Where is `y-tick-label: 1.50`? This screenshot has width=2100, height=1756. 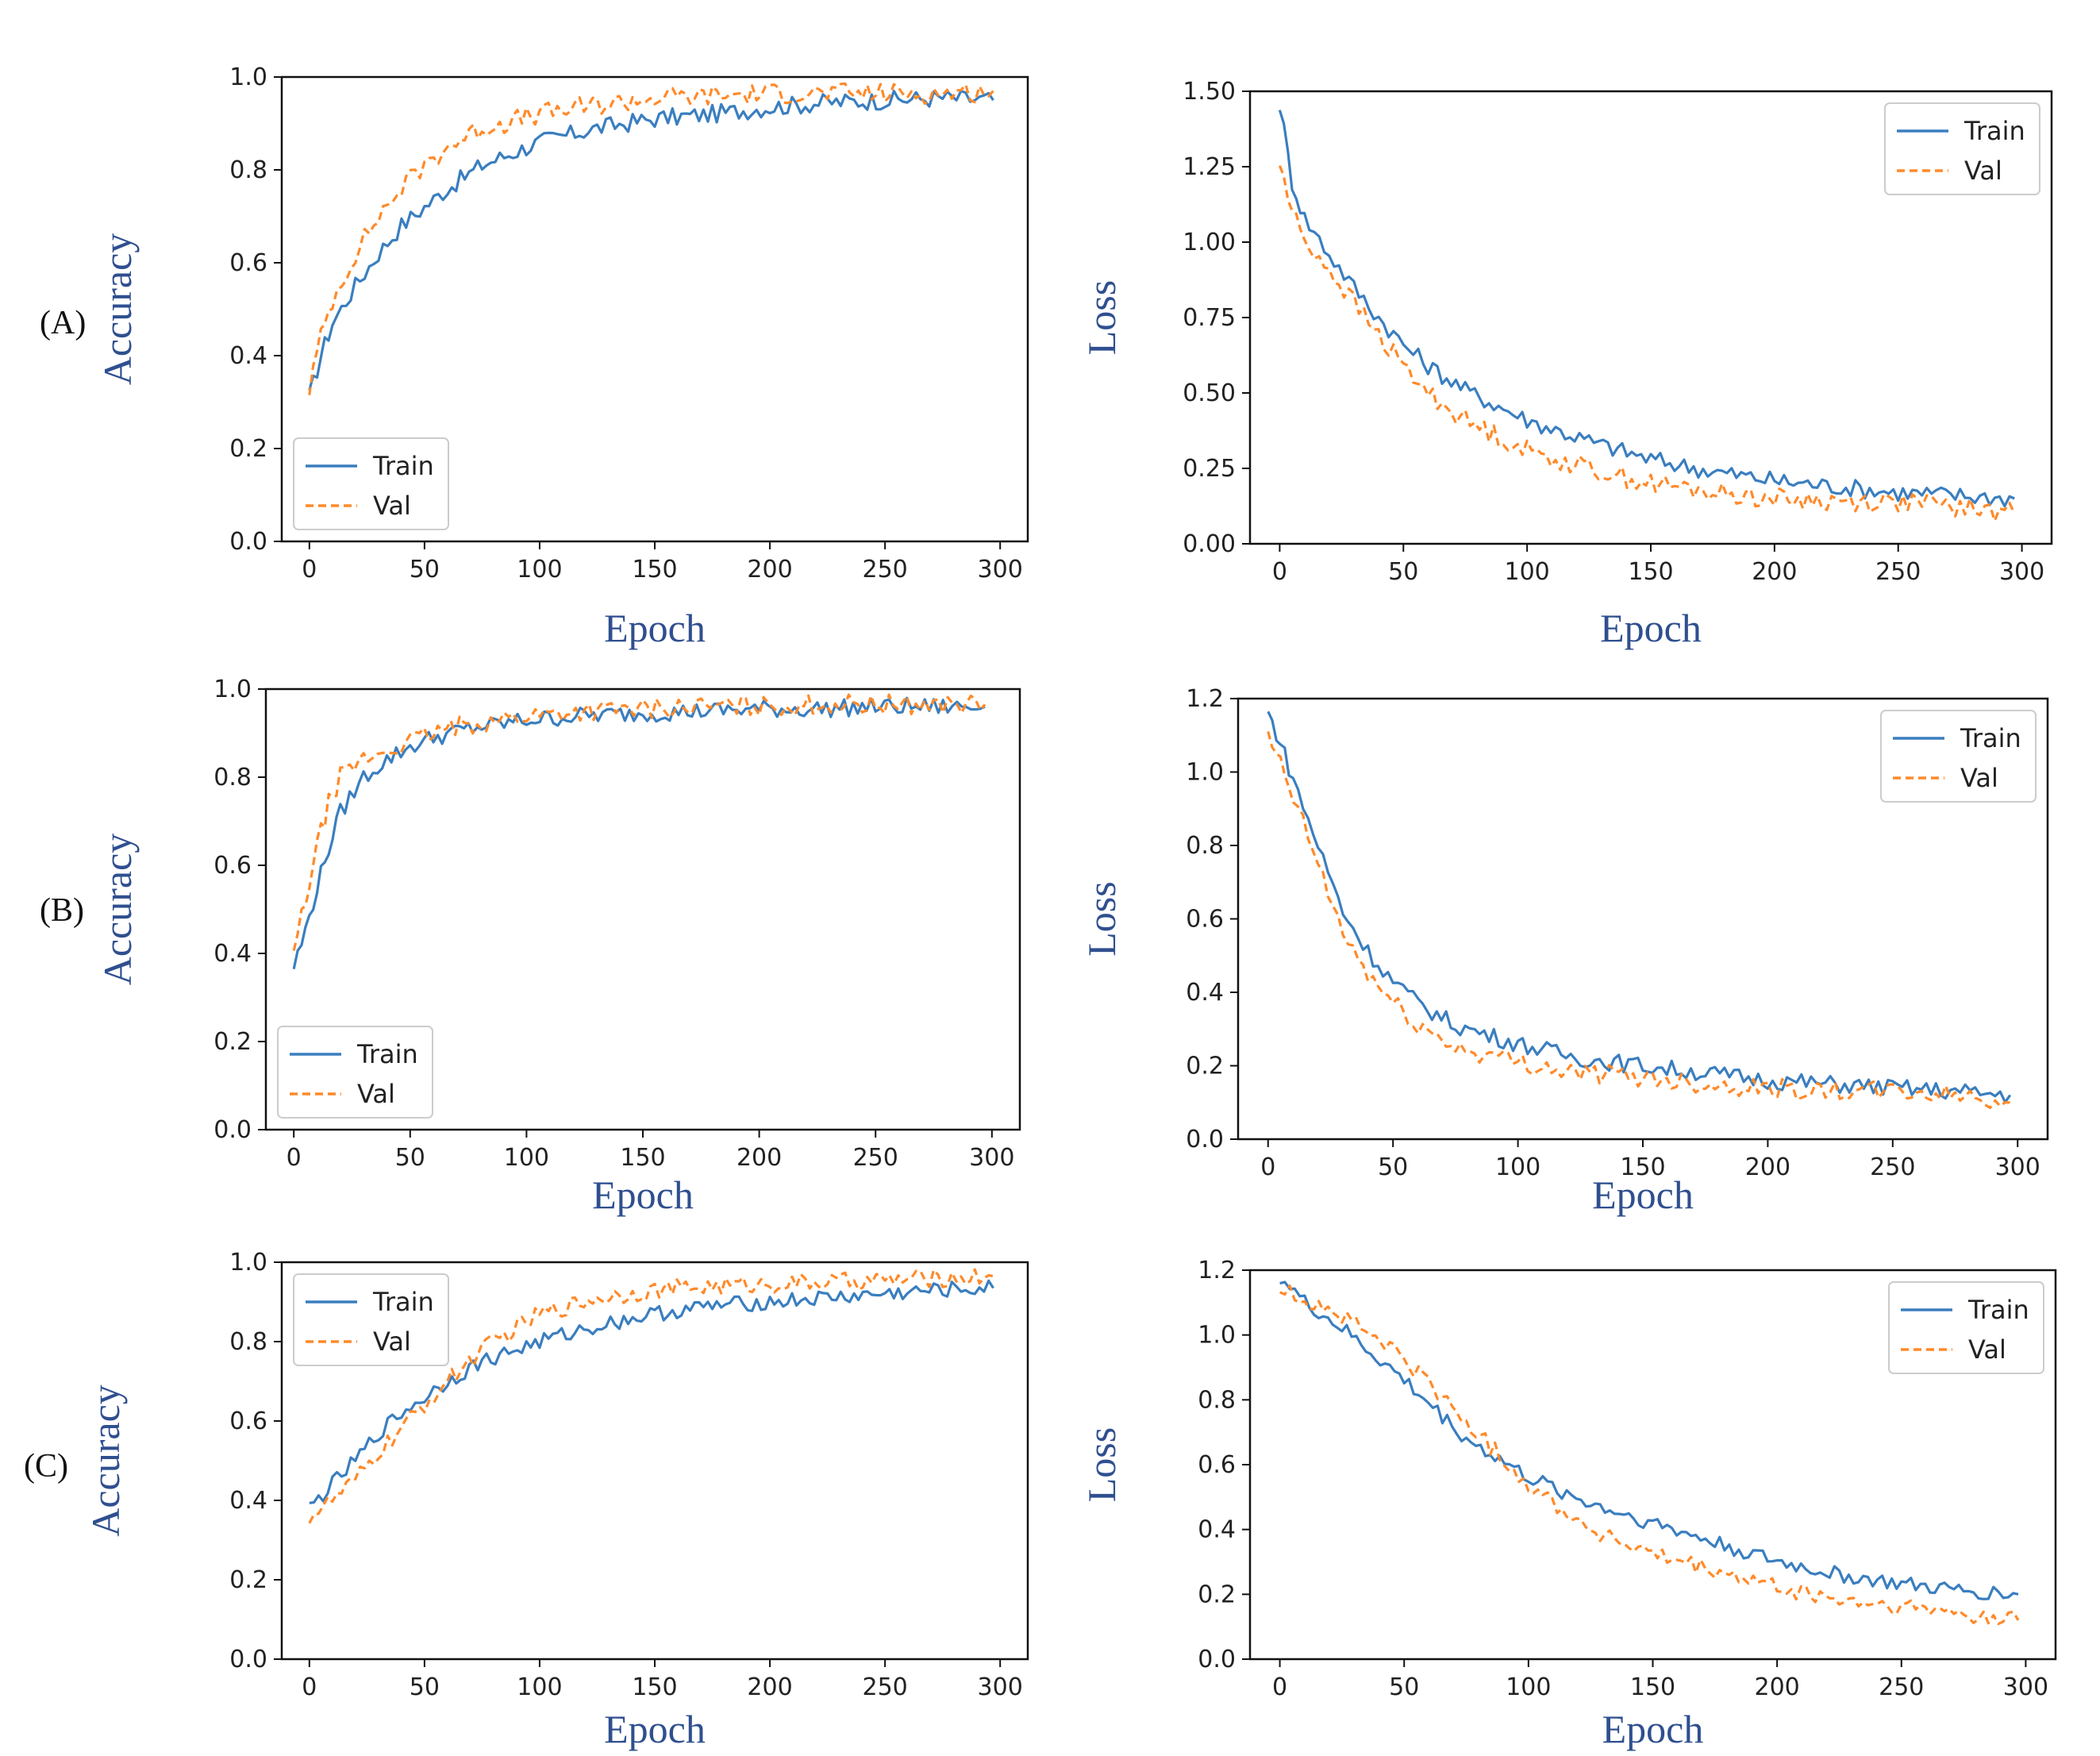 y-tick-label: 1.50 is located at coordinates (1209, 92).